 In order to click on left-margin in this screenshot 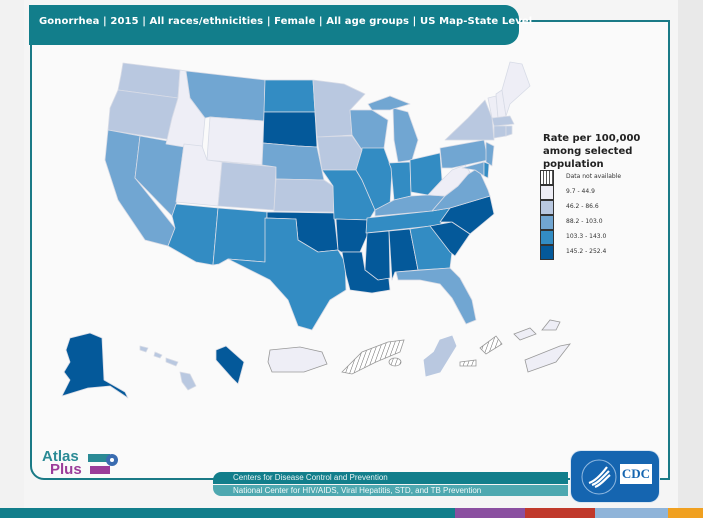, I will do `click(12, 254)`.